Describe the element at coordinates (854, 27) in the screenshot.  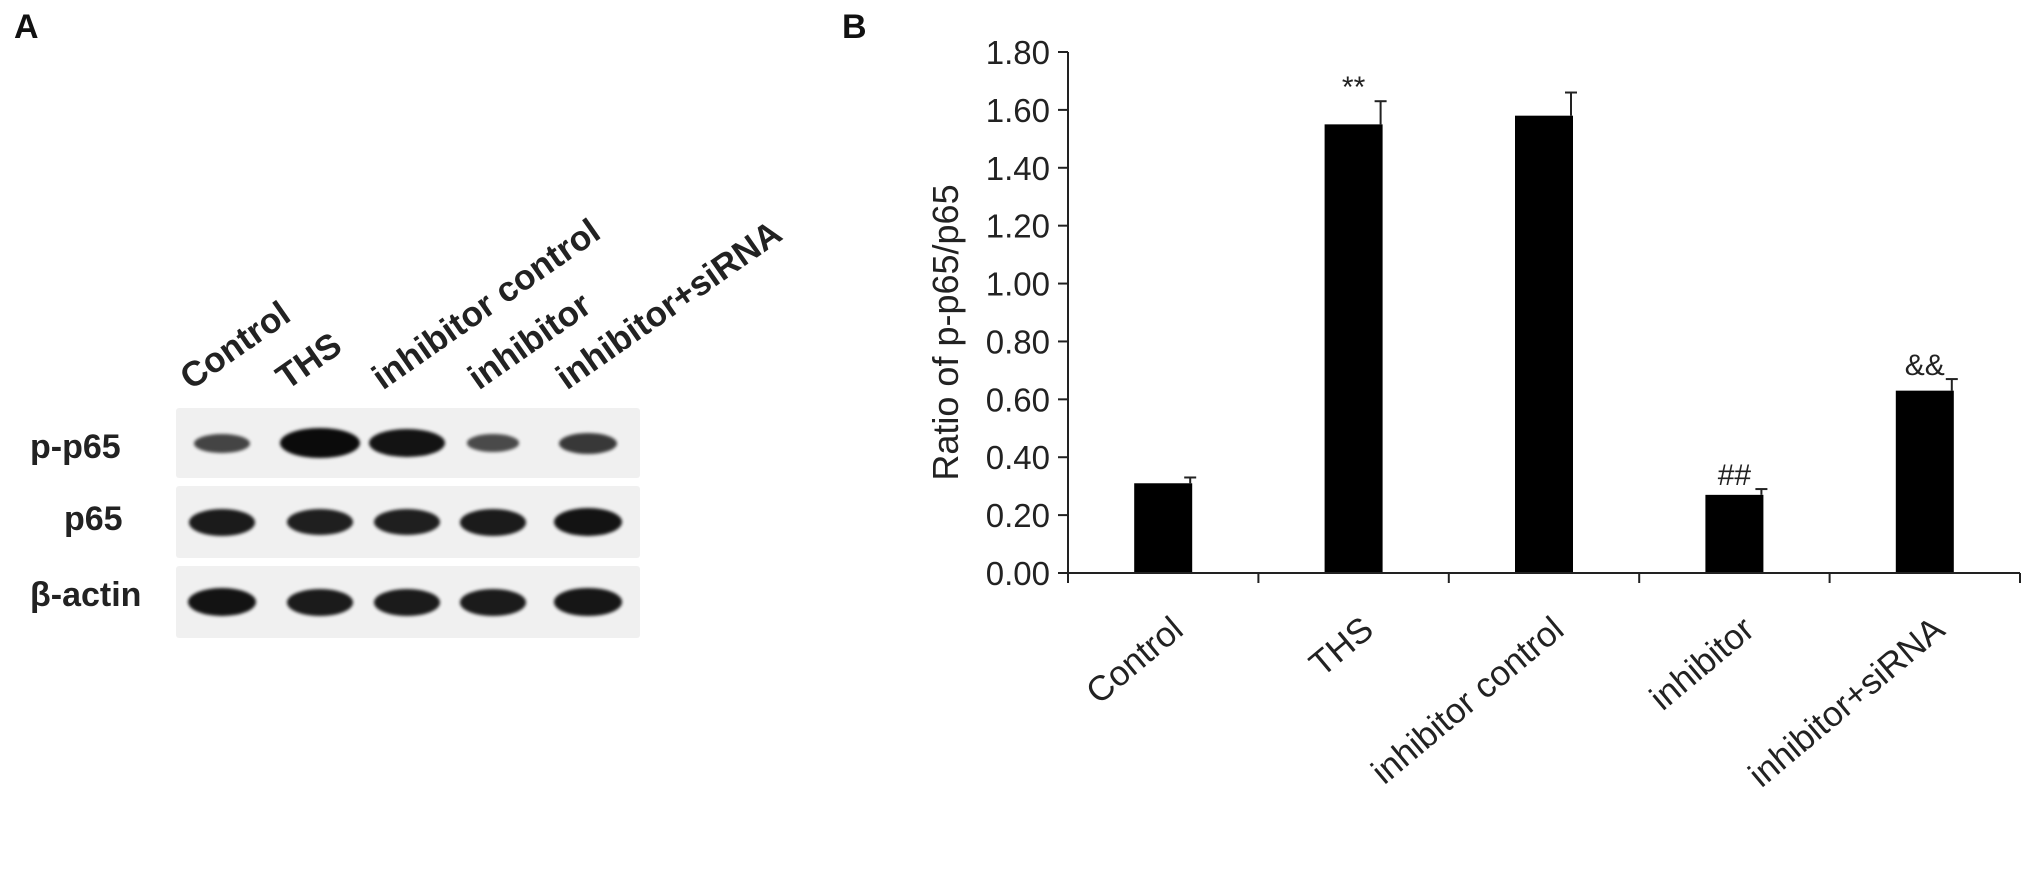
I see `panel-b-label: B` at that location.